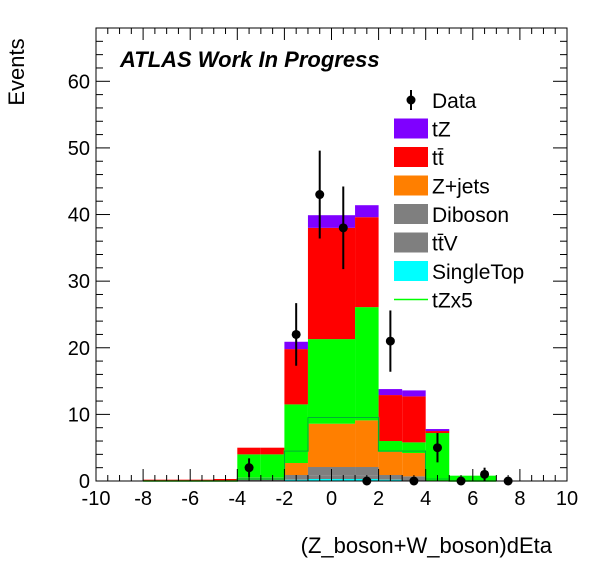  I want to click on legend-ttv-label: tt̄V, so click(445, 244).